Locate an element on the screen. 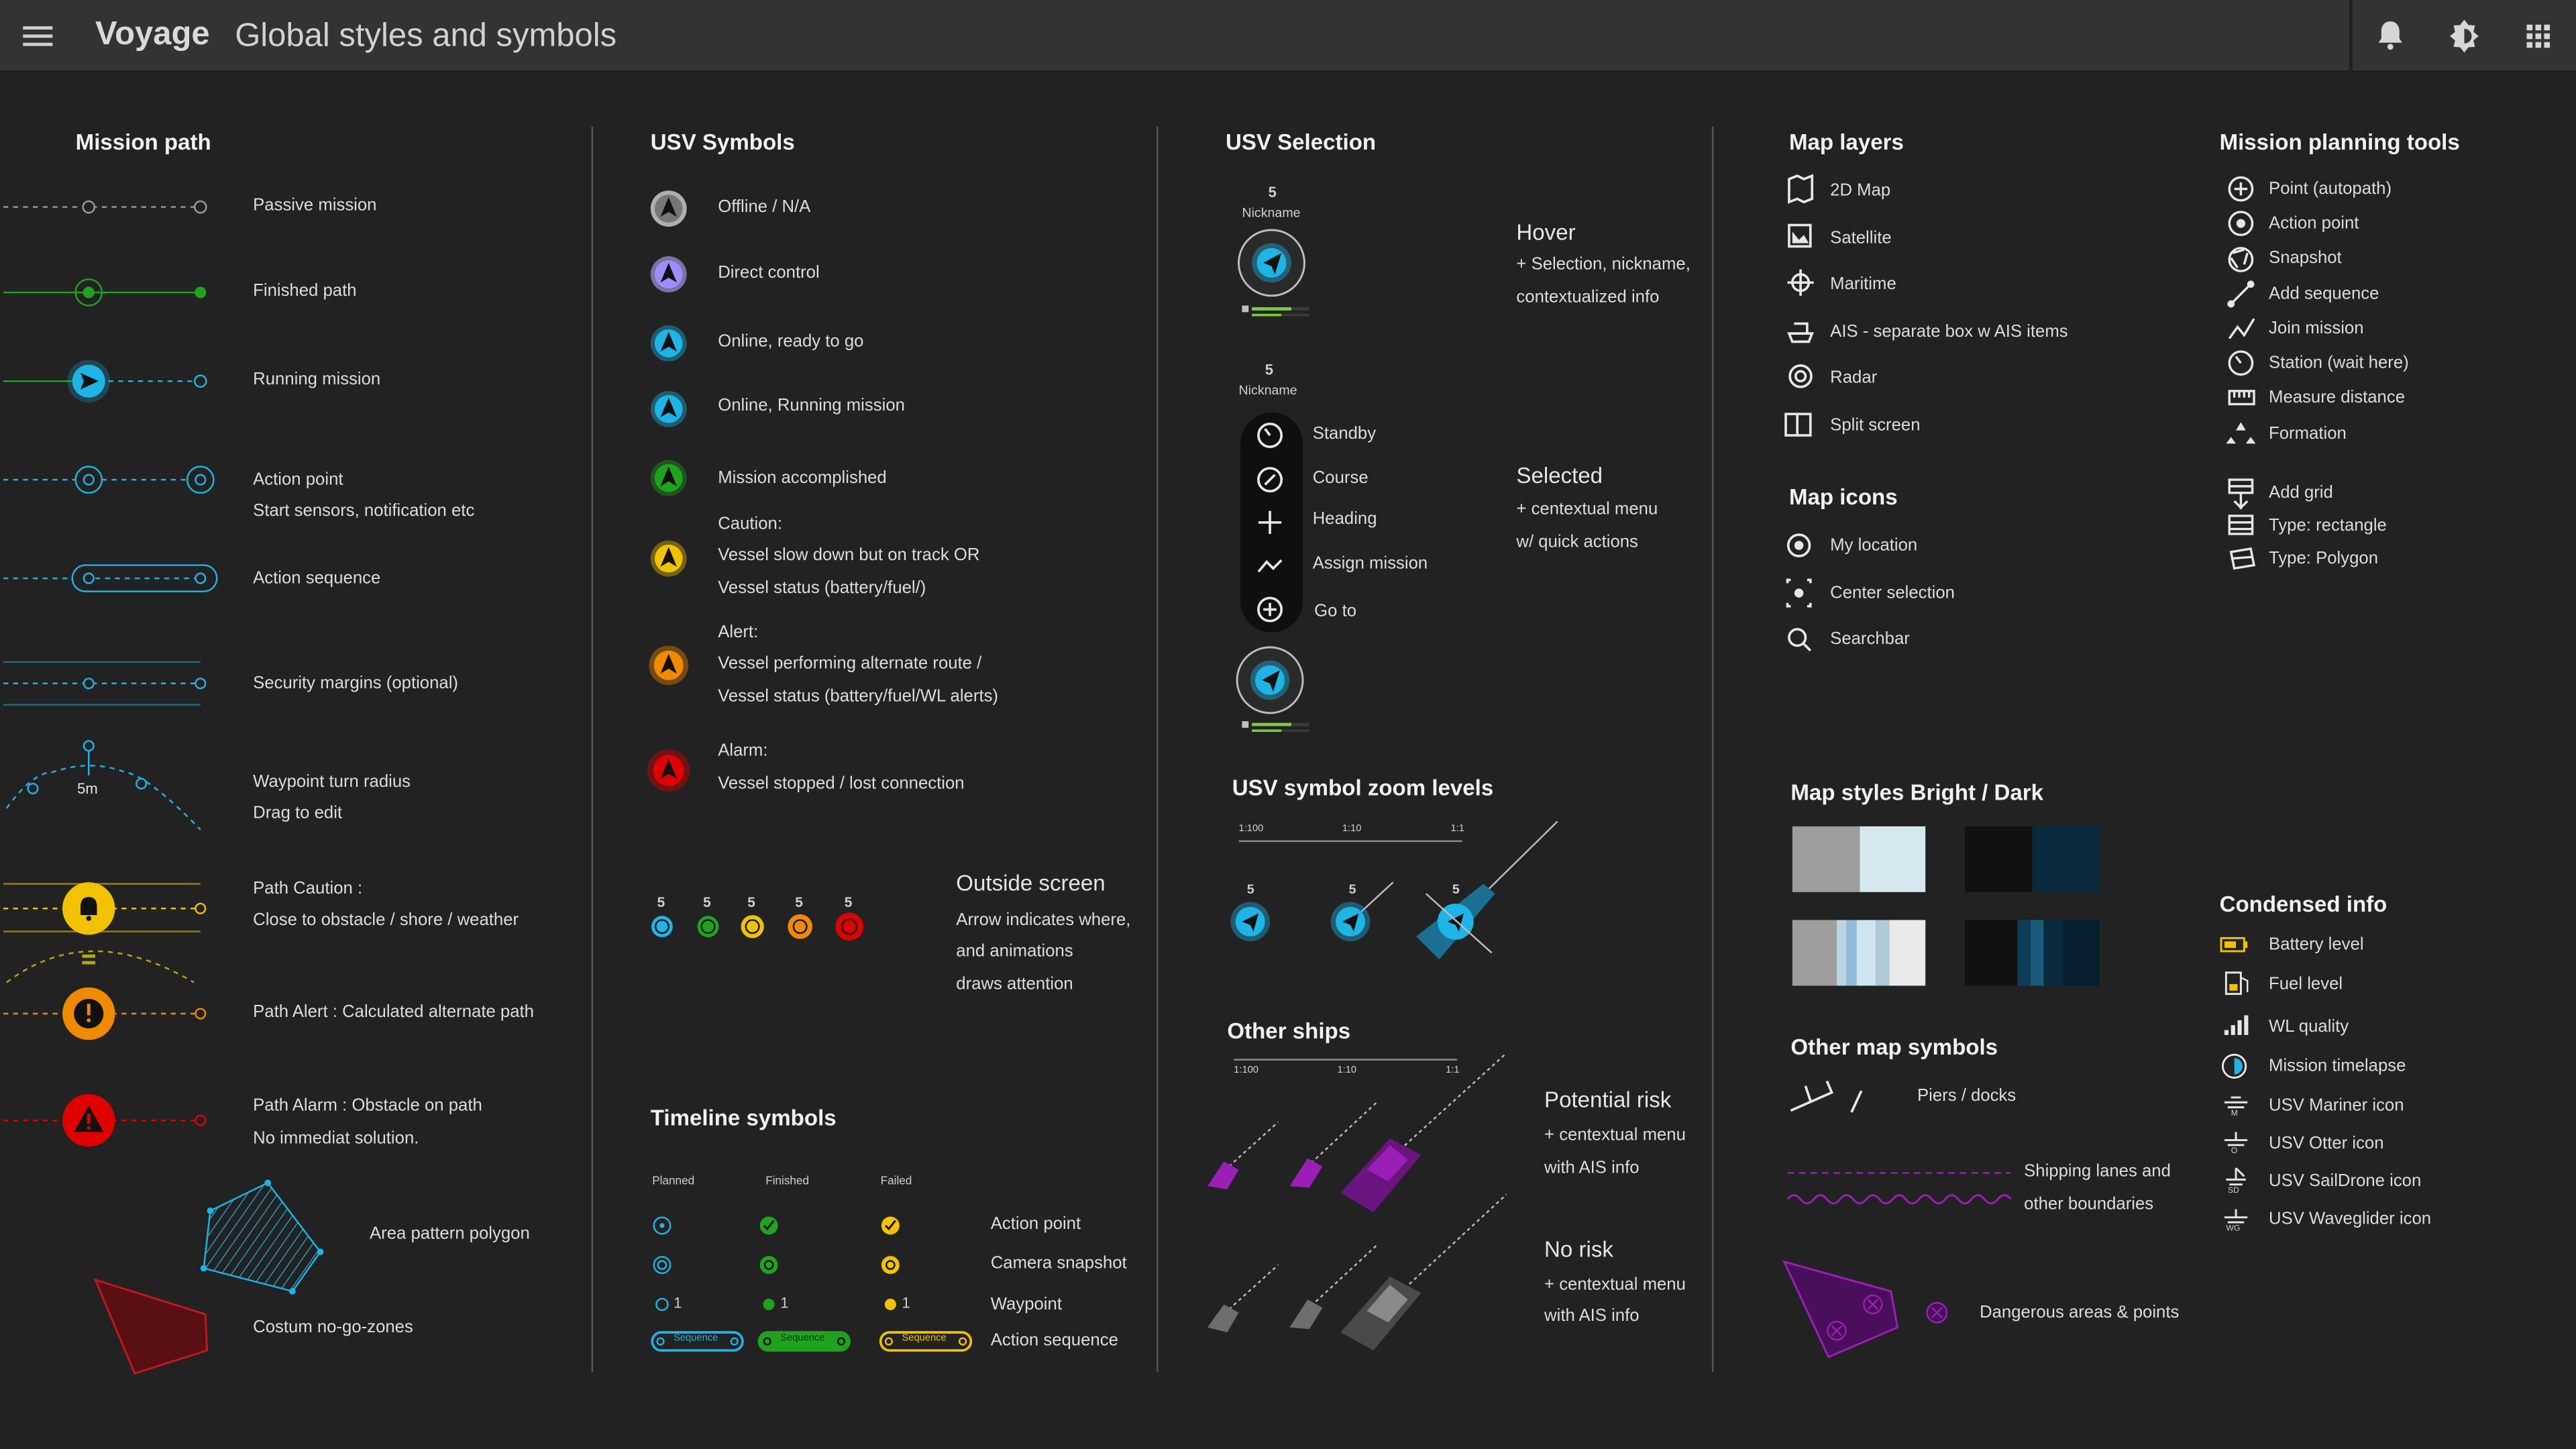 The image size is (2576, 1449). saildrone-tag: SD is located at coordinates (2233, 1191).